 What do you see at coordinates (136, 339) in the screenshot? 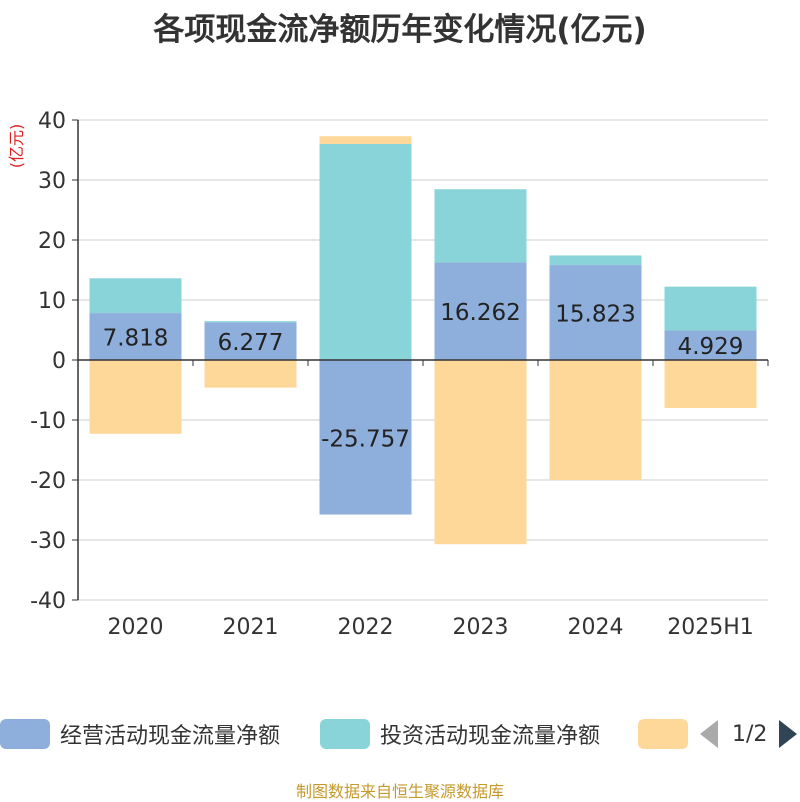
I see `data-label-2020: 7.818` at bounding box center [136, 339].